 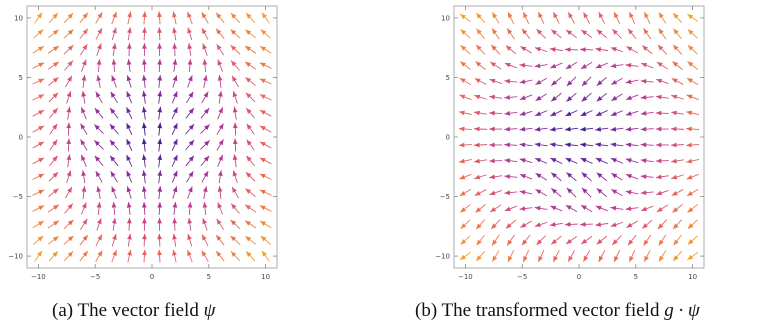 What do you see at coordinates (448, 138) in the screenshot?
I see `y-tick-label: 0` at bounding box center [448, 138].